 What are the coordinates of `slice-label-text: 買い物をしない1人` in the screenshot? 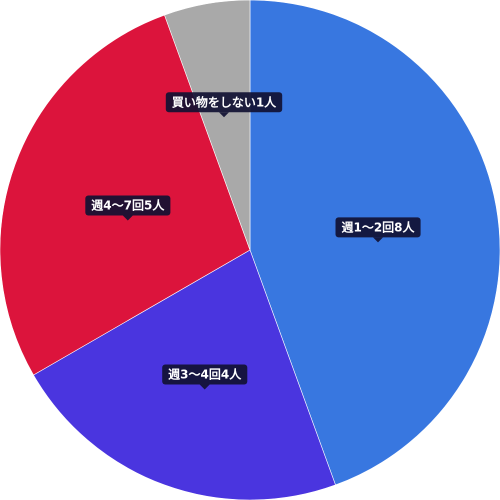 It's located at (224, 101).